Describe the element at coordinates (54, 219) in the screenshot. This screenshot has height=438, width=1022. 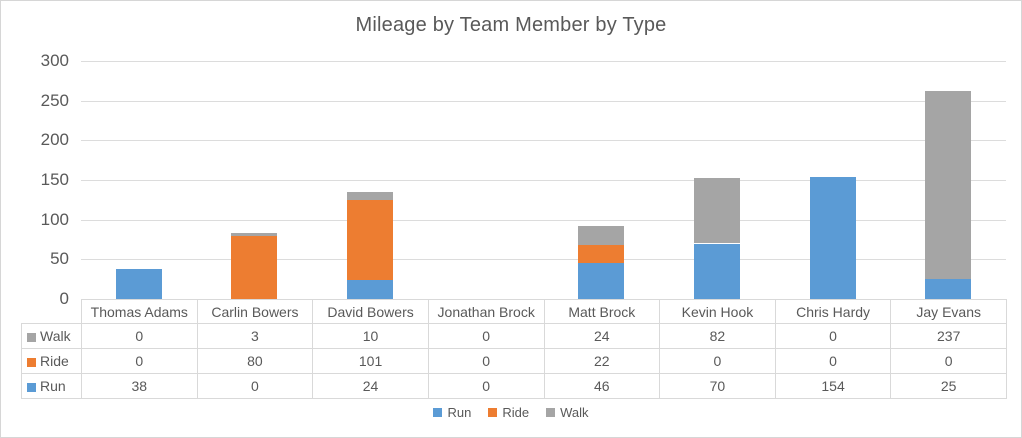
I see `y-tick-label: 100` at that location.